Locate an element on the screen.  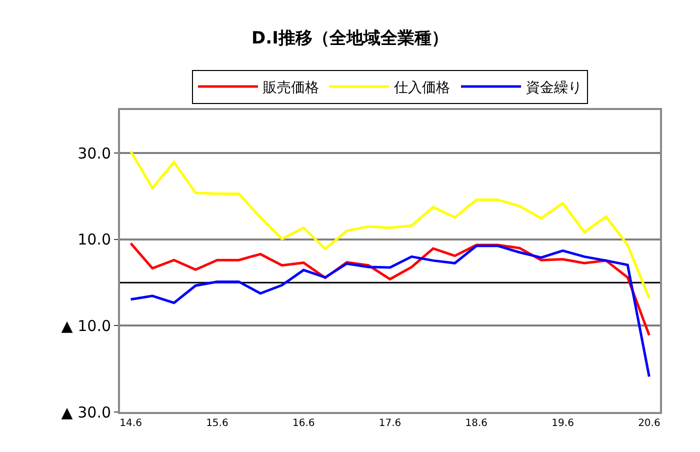
x-tick-label: 18.6 is located at coordinates (476, 423).